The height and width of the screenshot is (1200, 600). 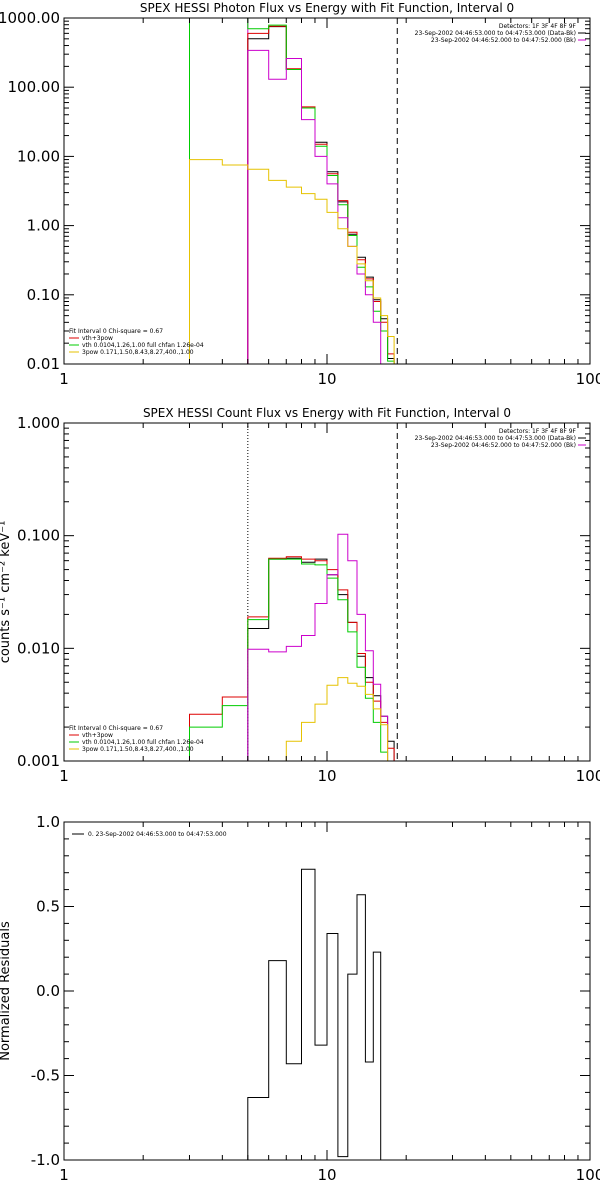 I want to click on y-tick-label: 0.001, so click(x=38, y=761).